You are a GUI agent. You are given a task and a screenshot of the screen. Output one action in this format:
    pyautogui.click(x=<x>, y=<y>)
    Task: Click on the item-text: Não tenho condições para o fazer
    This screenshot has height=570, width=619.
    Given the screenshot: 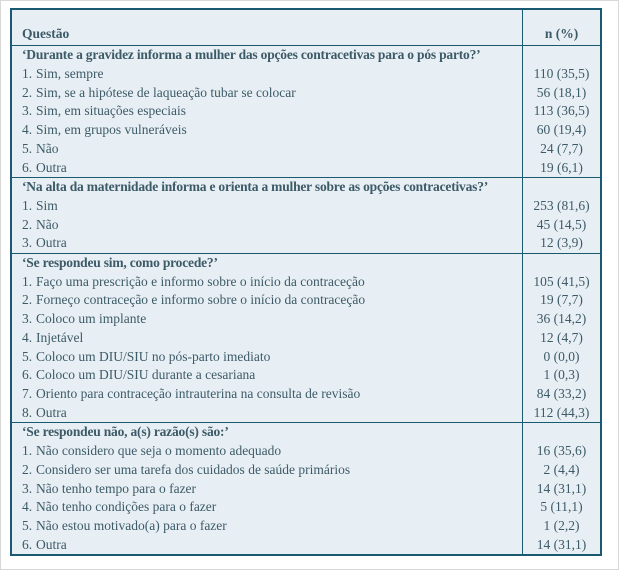 What is the action you would take?
    pyautogui.click(x=126, y=507)
    